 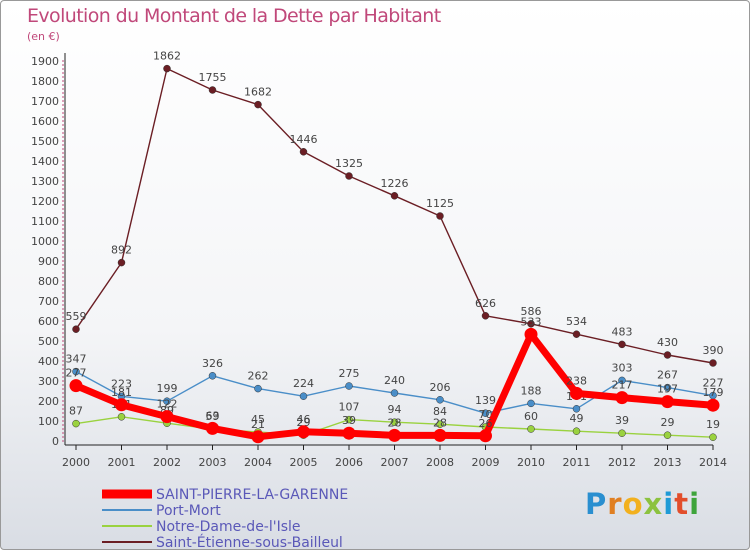 What do you see at coordinates (304, 139) in the screenshot?
I see `data-label: 1446` at bounding box center [304, 139].